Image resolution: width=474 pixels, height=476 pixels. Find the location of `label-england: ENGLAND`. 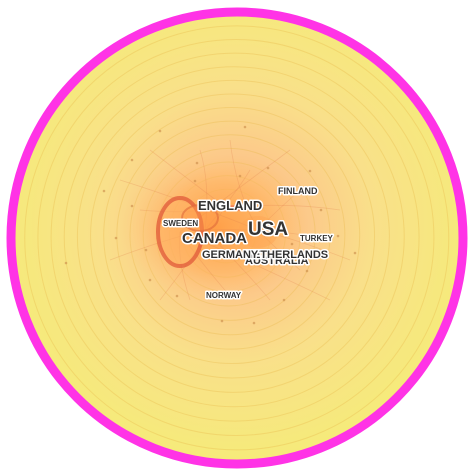

label-england: ENGLAND is located at coordinates (230, 205).